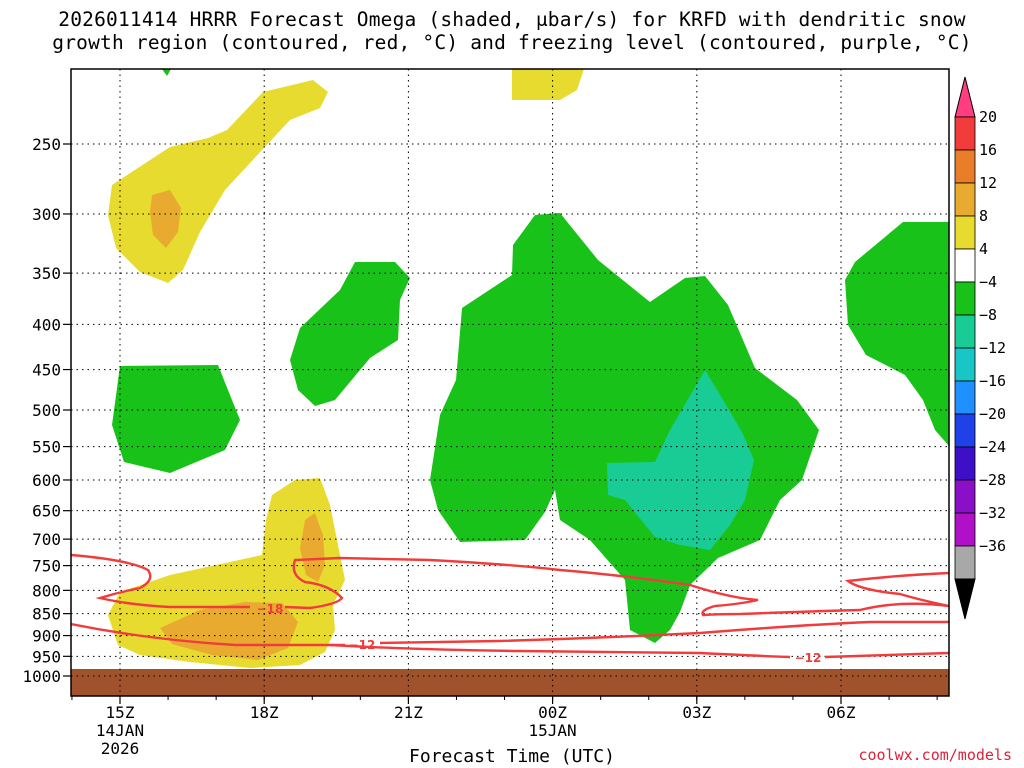 This screenshot has height=768, width=1024. I want to click on contour-label-minus12-a: −12, so click(362, 645).